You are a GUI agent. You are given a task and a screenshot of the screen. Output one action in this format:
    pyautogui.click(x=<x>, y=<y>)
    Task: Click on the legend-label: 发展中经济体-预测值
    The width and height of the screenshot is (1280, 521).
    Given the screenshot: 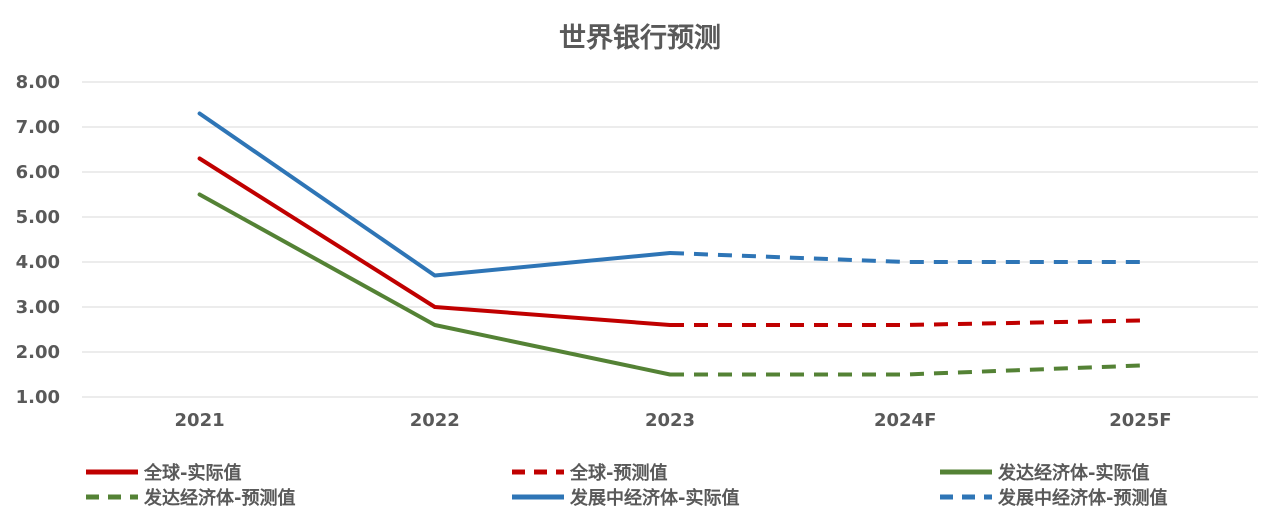 What is the action you would take?
    pyautogui.click(x=1082, y=498)
    